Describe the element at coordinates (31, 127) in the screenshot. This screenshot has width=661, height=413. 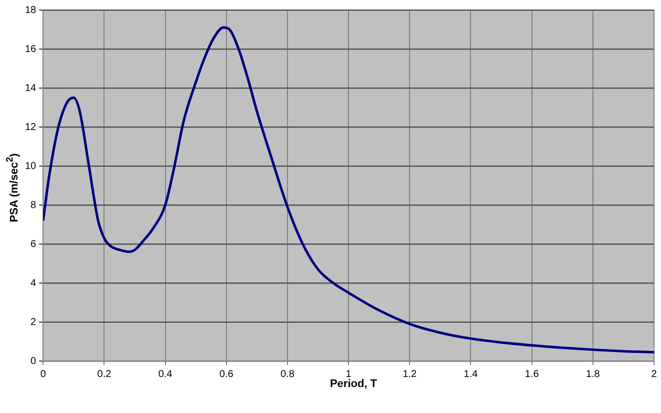
I see `y-tick-label: 12` at that location.